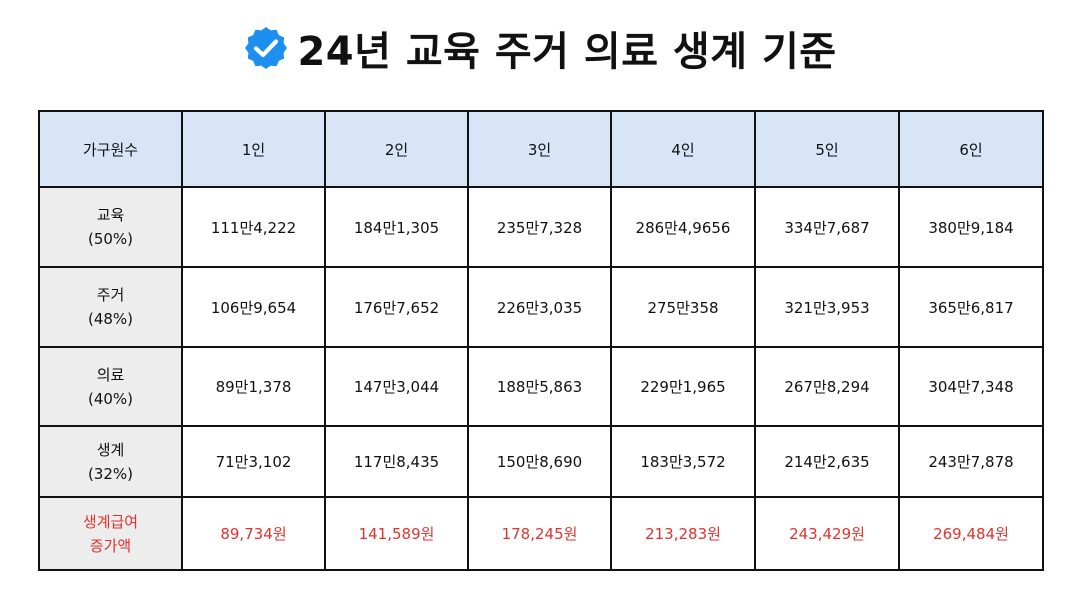 The image size is (1080, 600). Describe the element at coordinates (971, 461) in the screenshot. I see `table-cell: 243만7,878` at that location.